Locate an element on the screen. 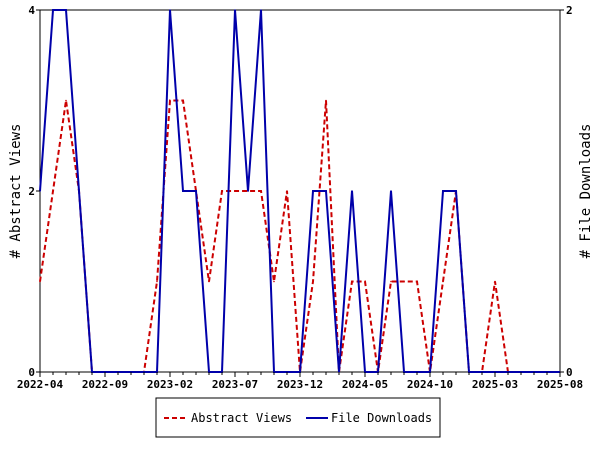 This screenshot has width=600, height=450. left-axis-title: # Abstract Views is located at coordinates (16, 191).